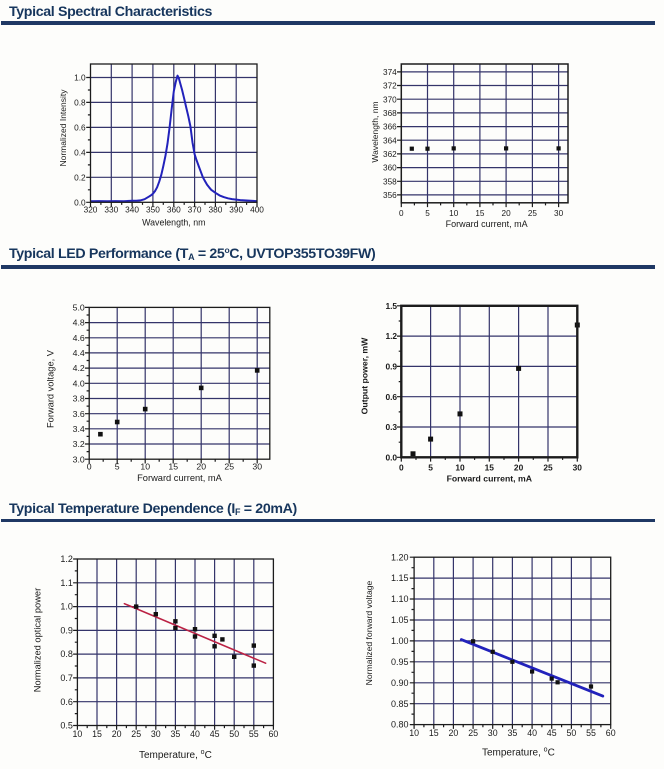 Image resolution: width=664 pixels, height=769 pixels. What do you see at coordinates (80, 153) in the screenshot?
I see `svg-text: 0.4` at bounding box center [80, 153].